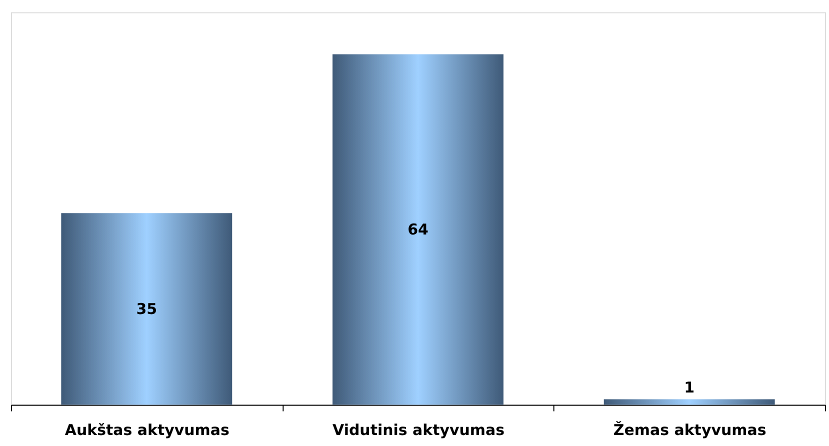  What do you see at coordinates (418, 229) in the screenshot?
I see `data-label: 64` at bounding box center [418, 229].